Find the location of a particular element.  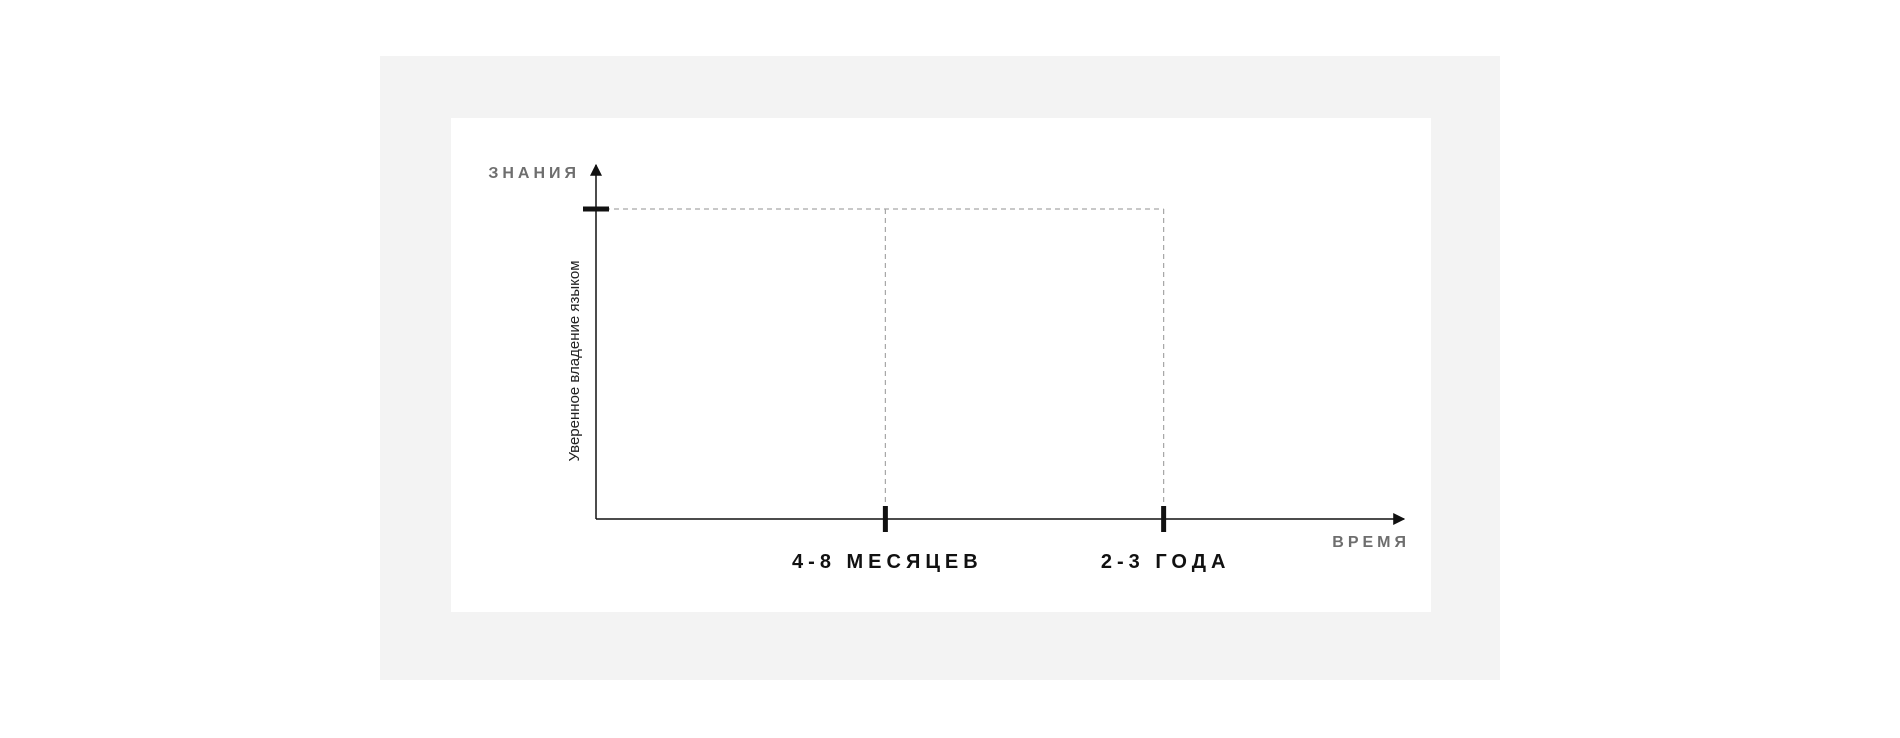

x-tick-label: 2-3 ГОДА is located at coordinates (1166, 562).